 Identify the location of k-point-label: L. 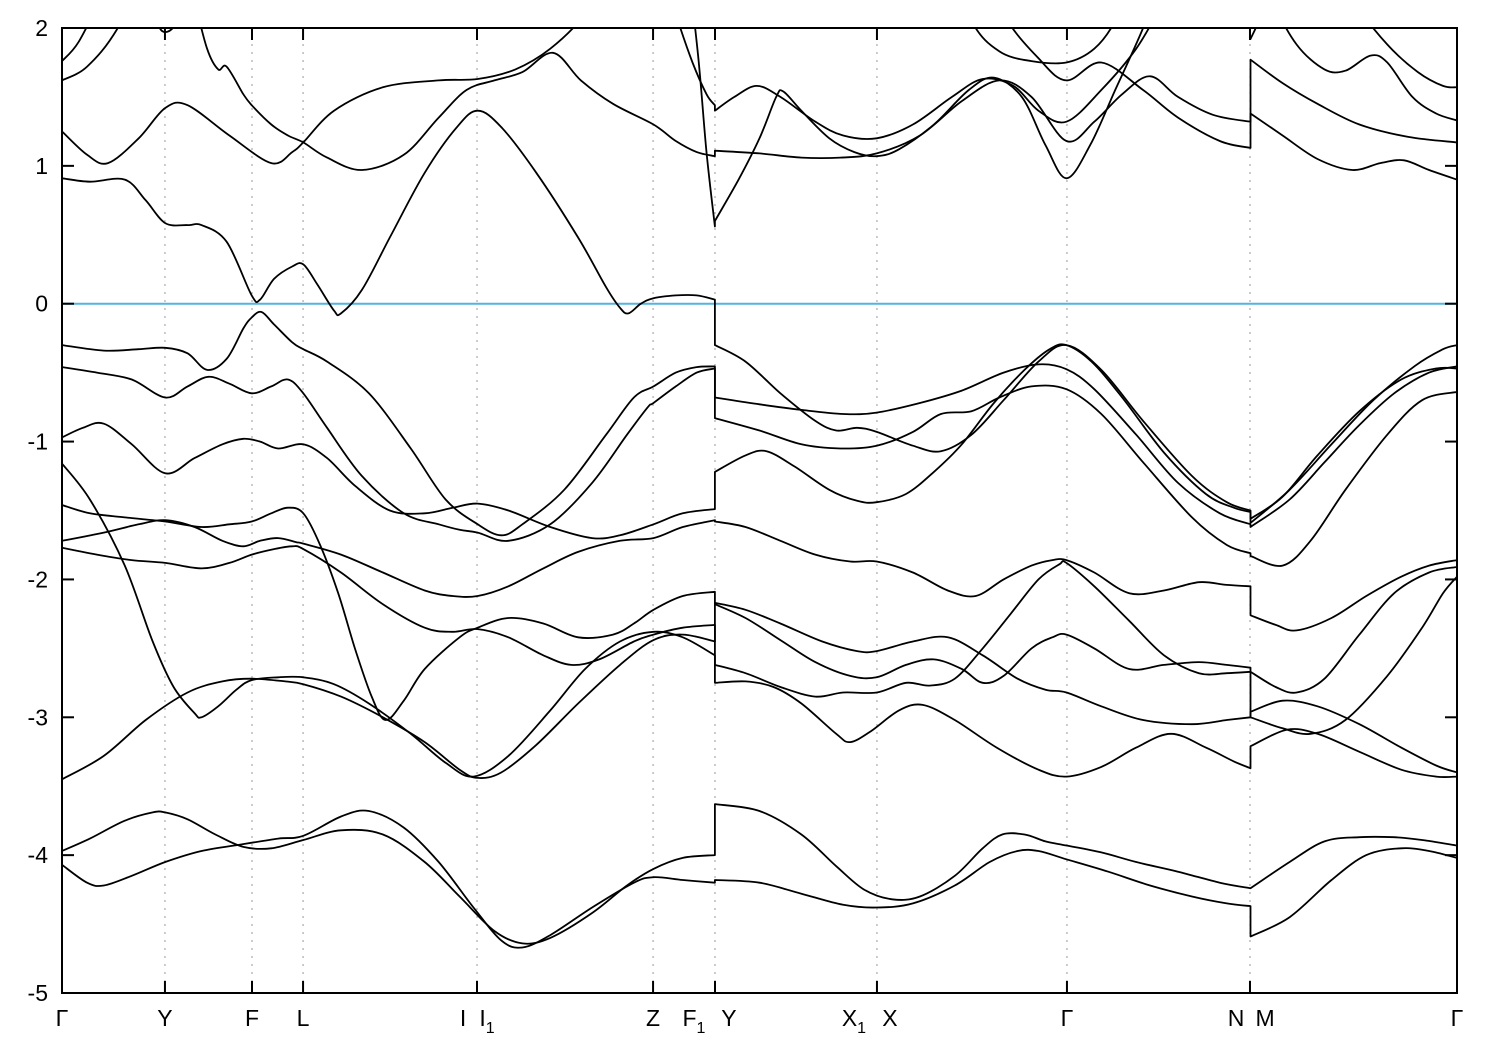
(303, 1018).